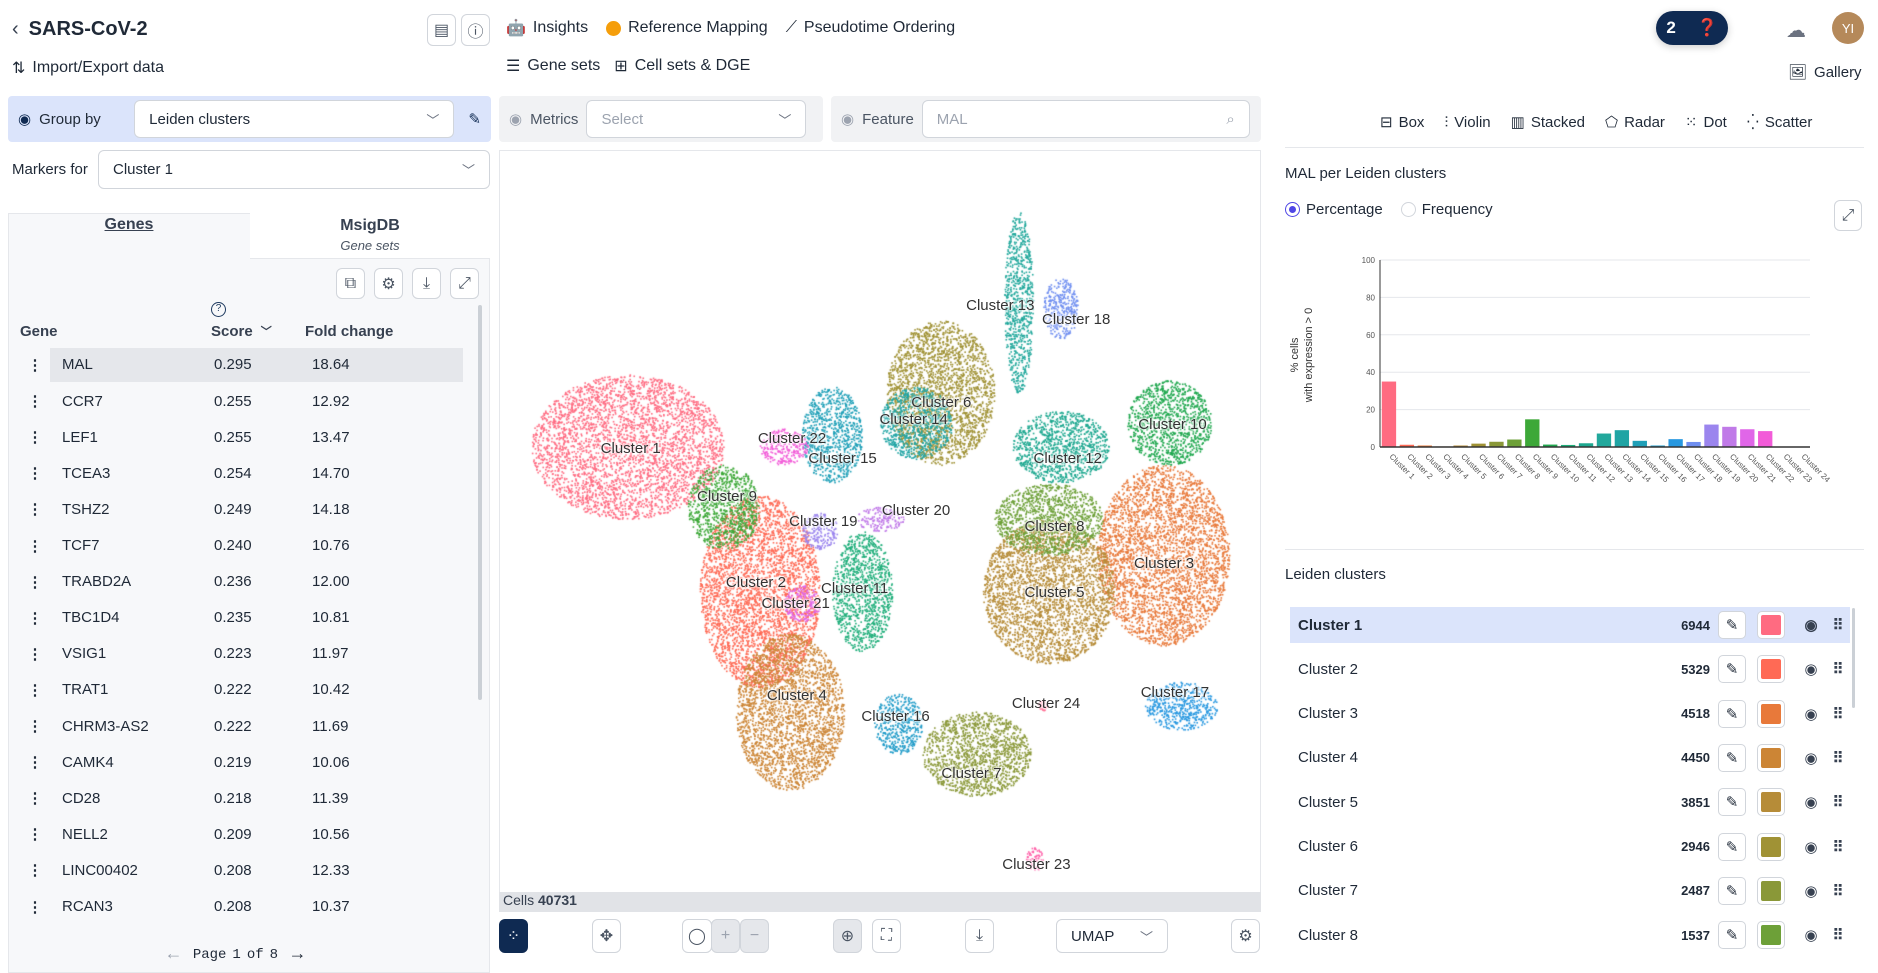 The width and height of the screenshot is (1878, 973). What do you see at coordinates (1570, 714) in the screenshot?
I see `cluster-row: Cluster 3 4518 ✎ ◉ ⠿` at bounding box center [1570, 714].